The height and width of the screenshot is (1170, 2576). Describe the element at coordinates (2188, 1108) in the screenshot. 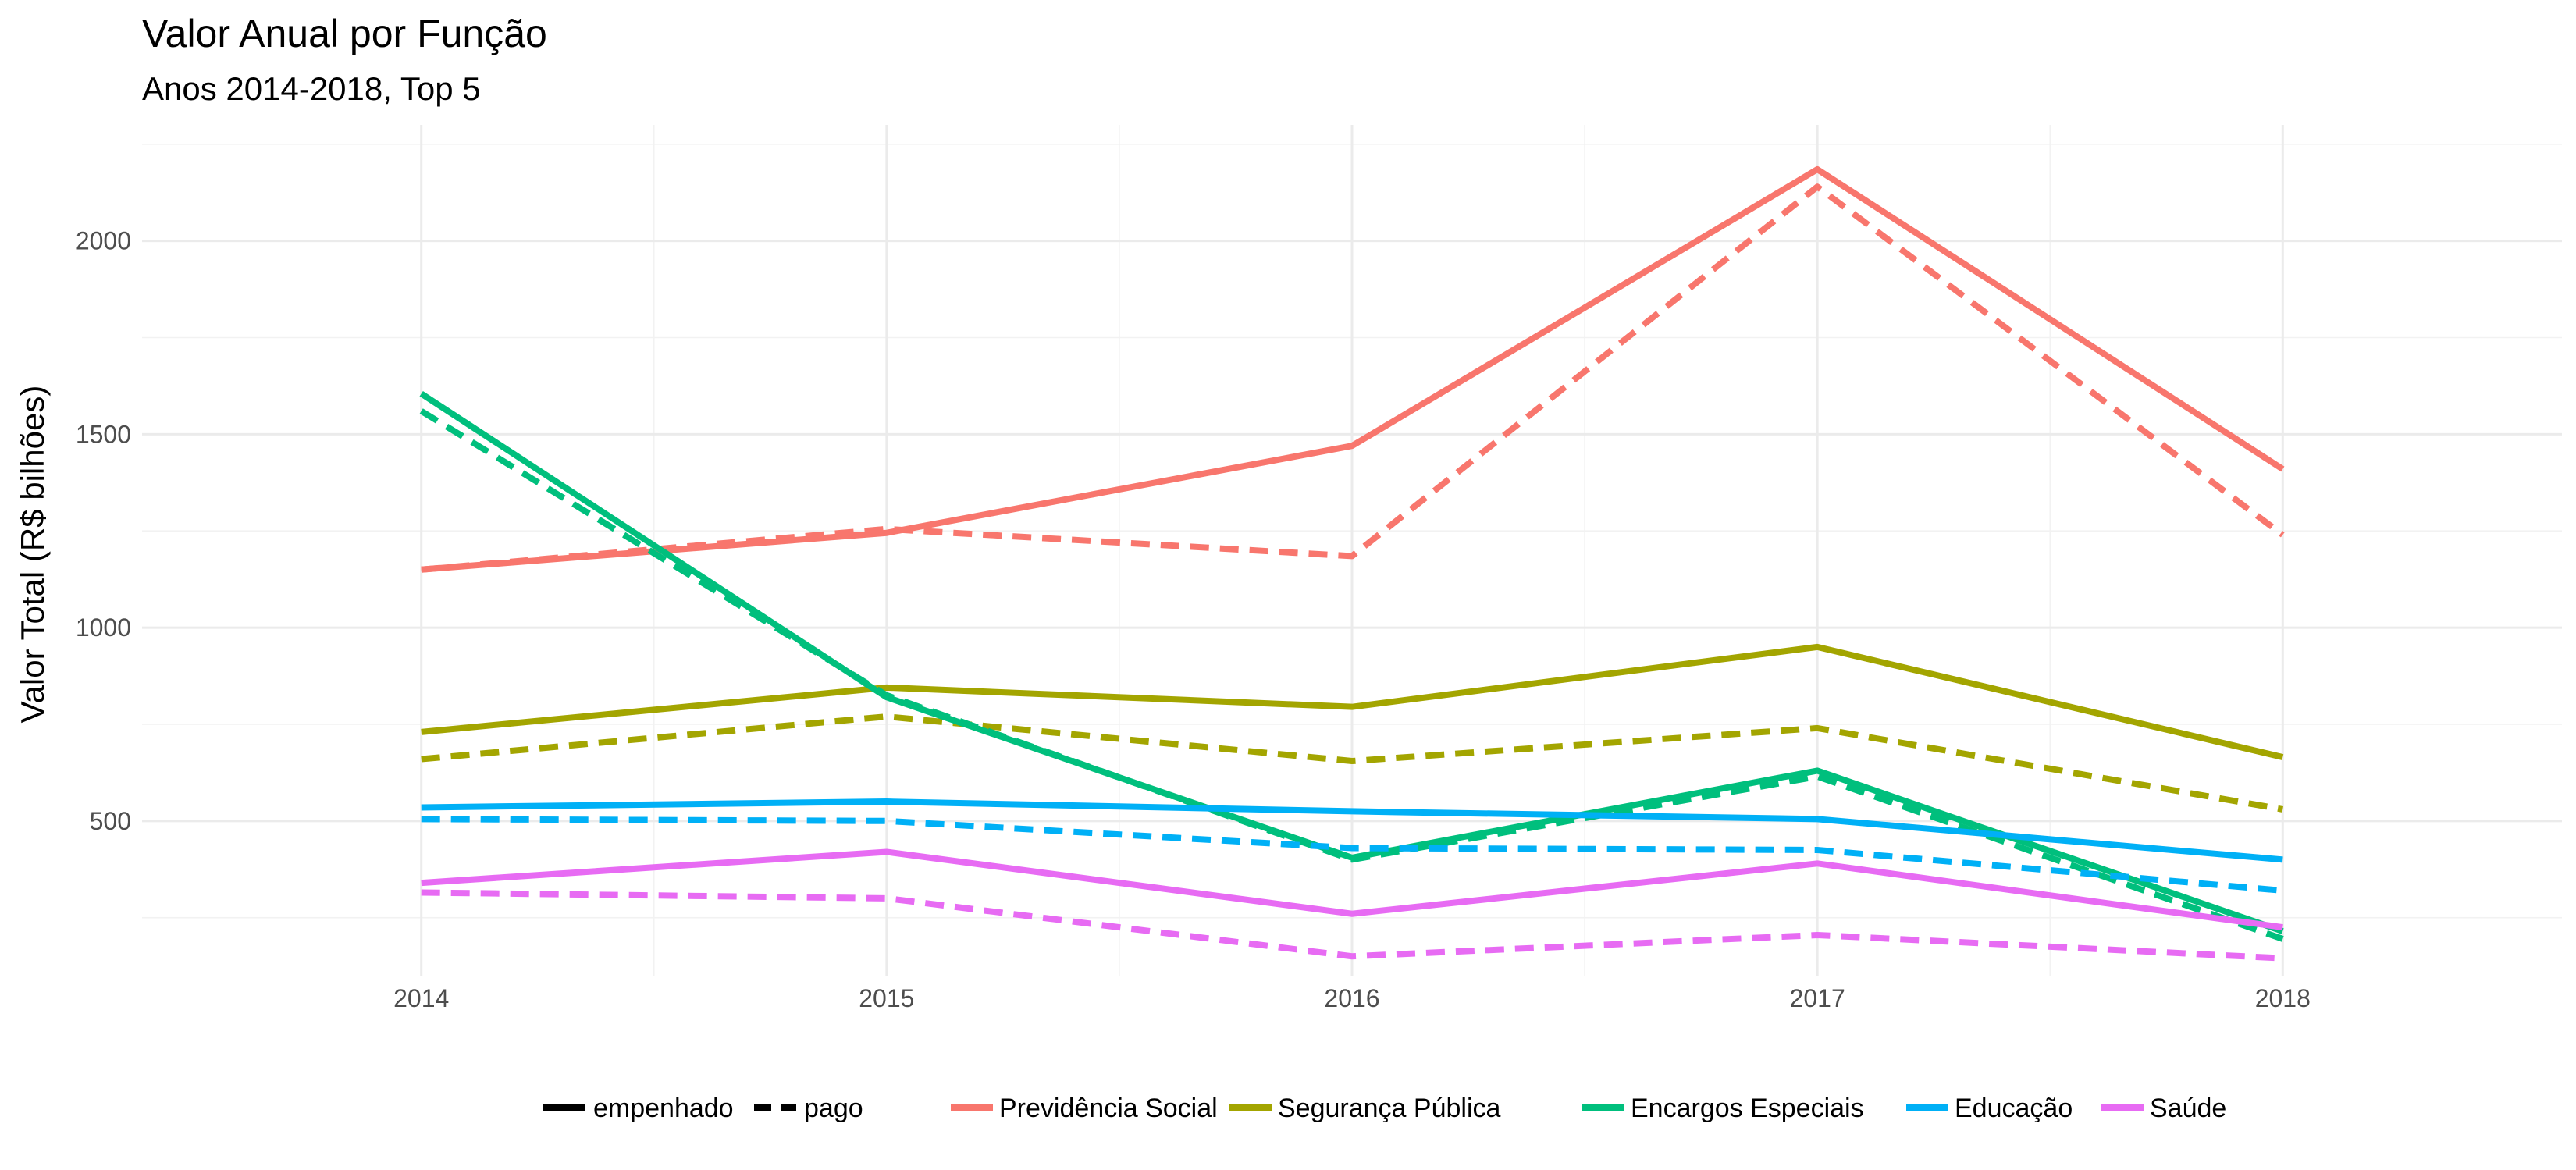

I see `legend-label: Saúde` at that location.